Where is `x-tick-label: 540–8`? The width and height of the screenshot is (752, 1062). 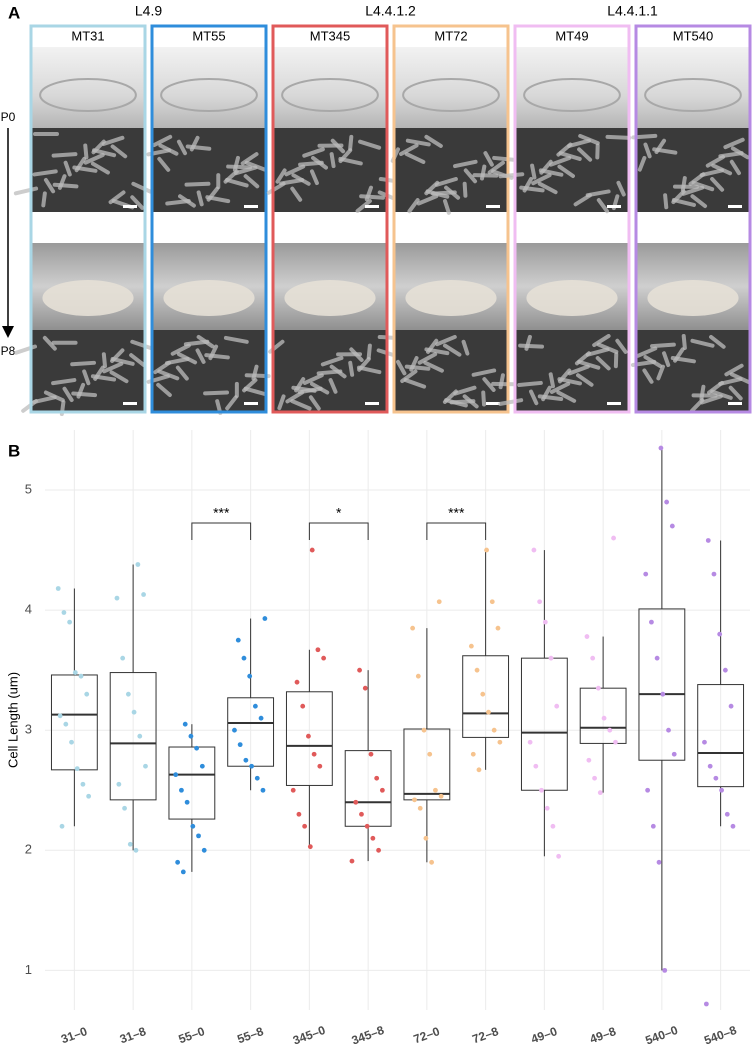 x-tick-label: 540–8 is located at coordinates (720, 1035).